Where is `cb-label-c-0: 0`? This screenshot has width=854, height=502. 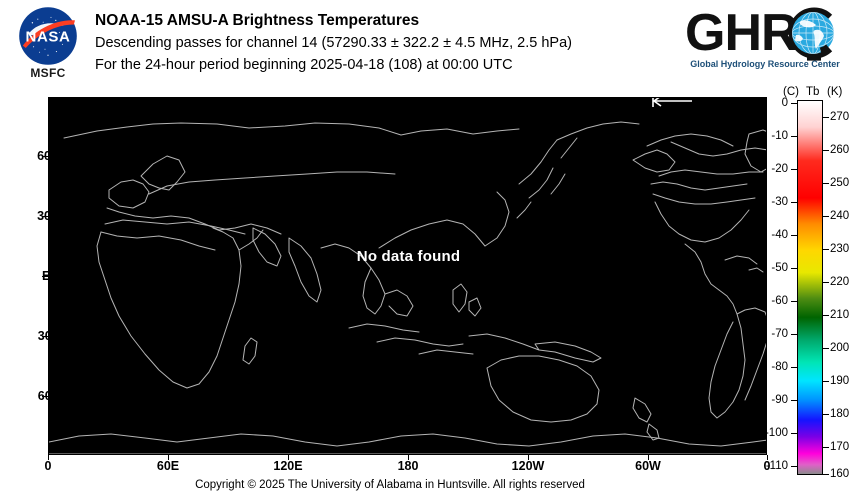 cb-label-c-0: 0 is located at coordinates (784, 103).